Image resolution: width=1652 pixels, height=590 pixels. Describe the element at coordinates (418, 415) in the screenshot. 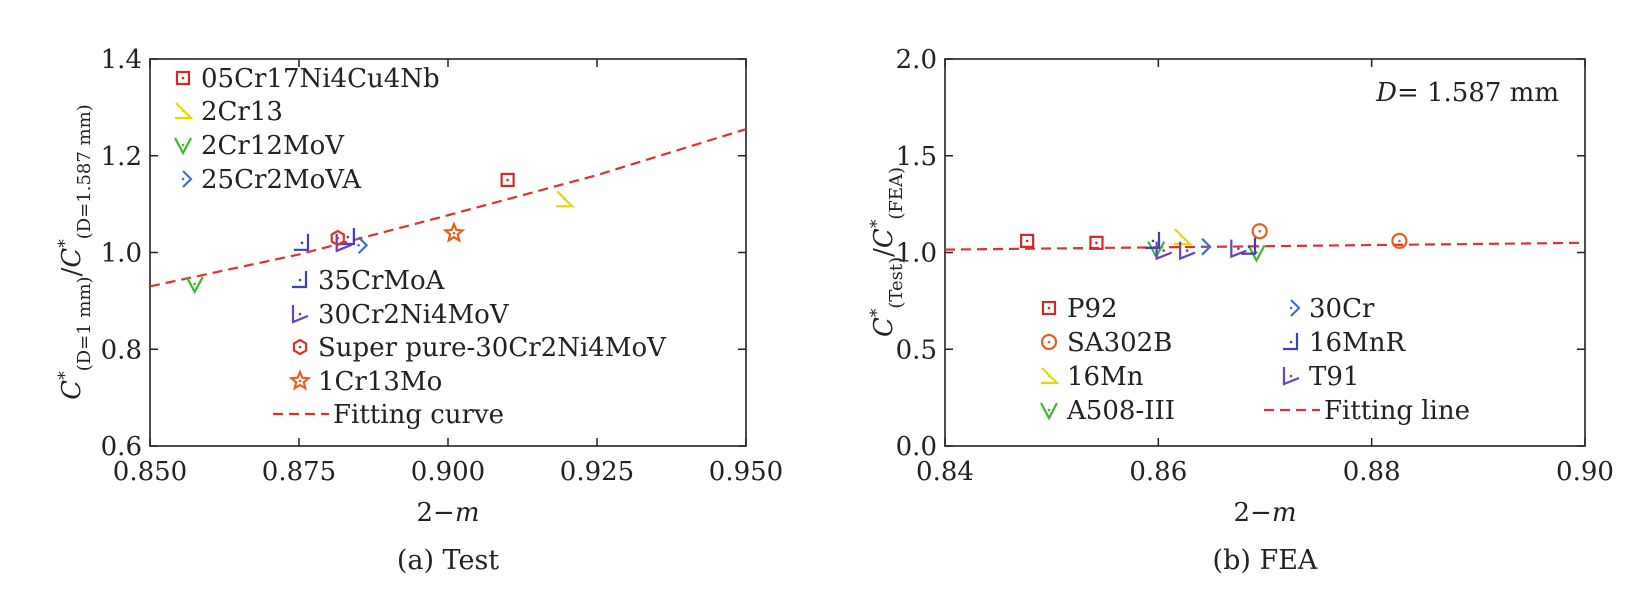

I see `legend-label: Fitting curve` at that location.